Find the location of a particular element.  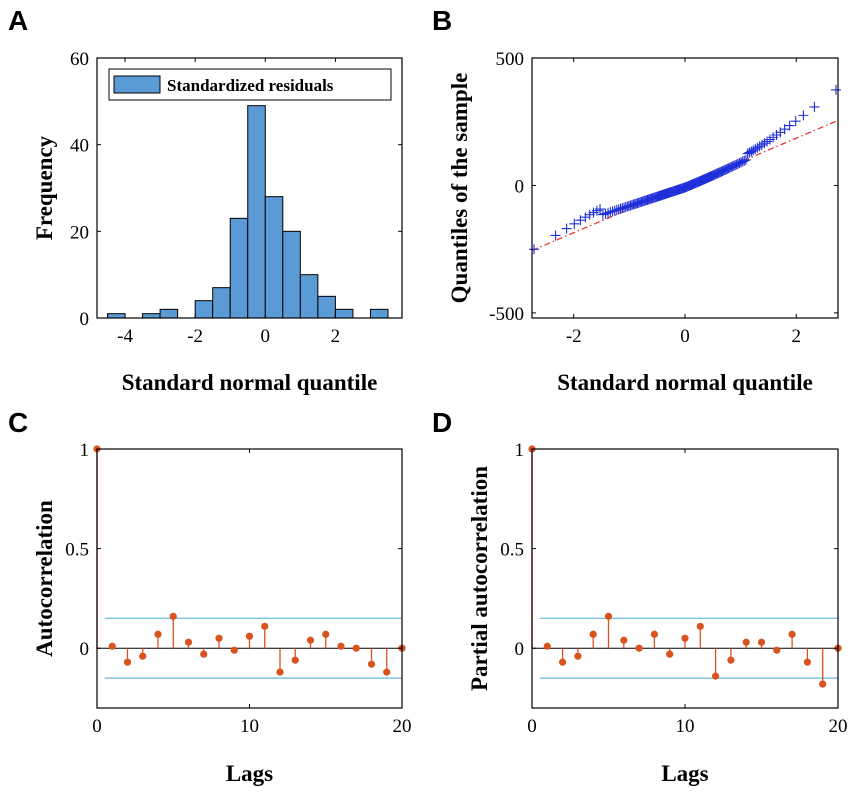

y-tick-label: 0.5 is located at coordinates (512, 550).